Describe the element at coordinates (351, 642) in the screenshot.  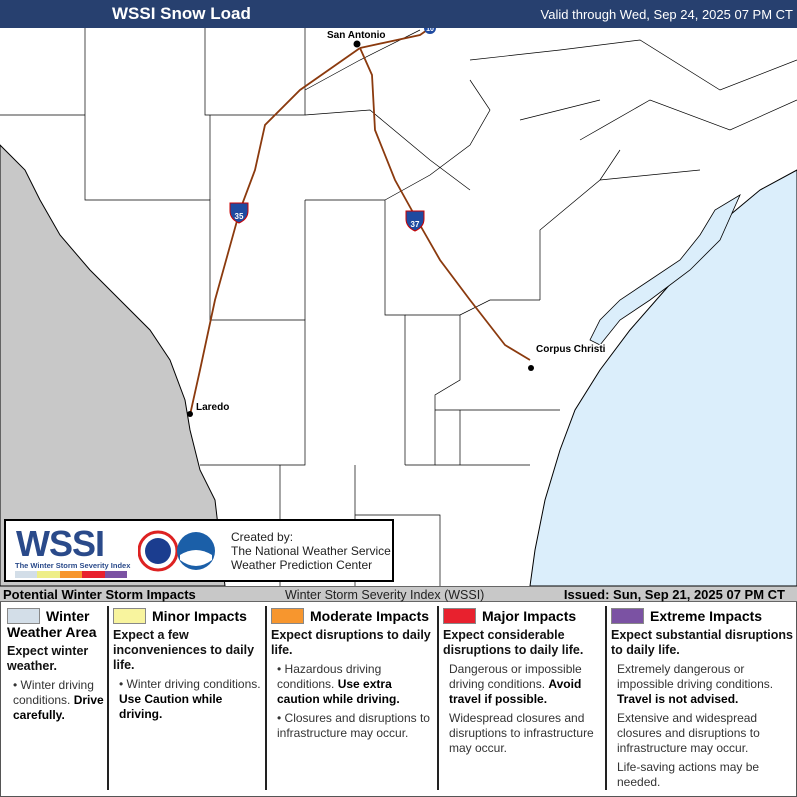
I see `legend-expect: Expect disruptions to daily life.` at that location.